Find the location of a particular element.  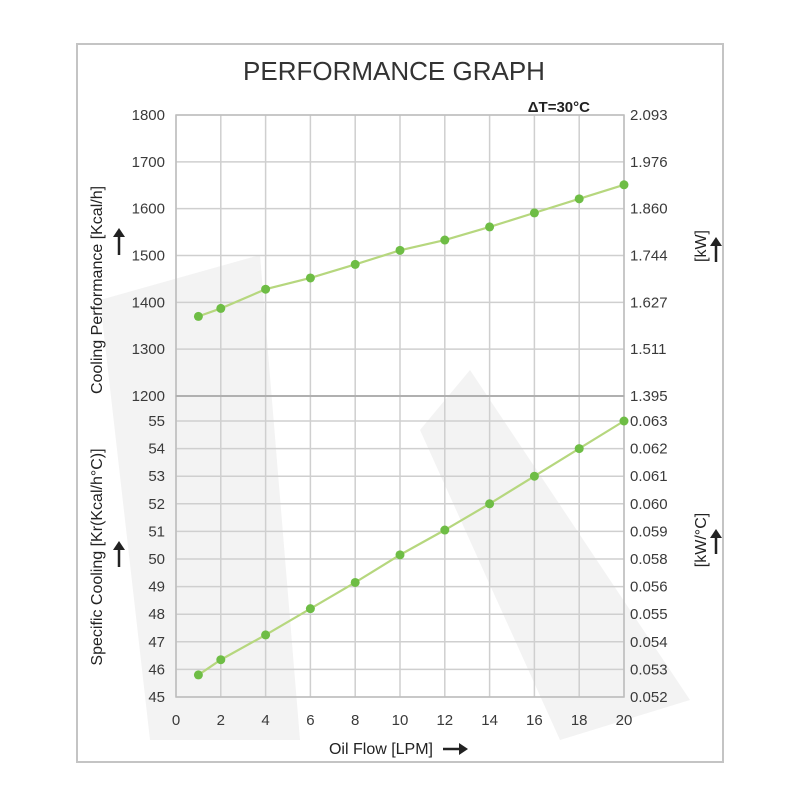

y-tick-label: 1400 is located at coordinates (148, 302).